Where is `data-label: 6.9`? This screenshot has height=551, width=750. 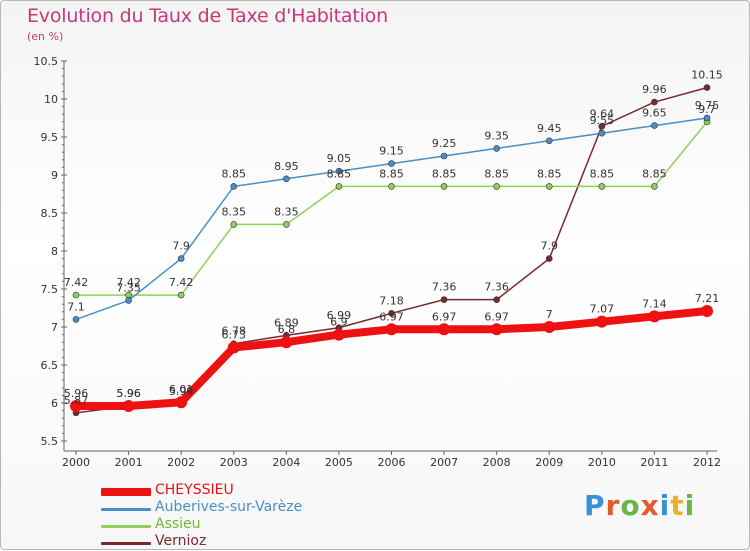 data-label: 6.9 is located at coordinates (339, 322).